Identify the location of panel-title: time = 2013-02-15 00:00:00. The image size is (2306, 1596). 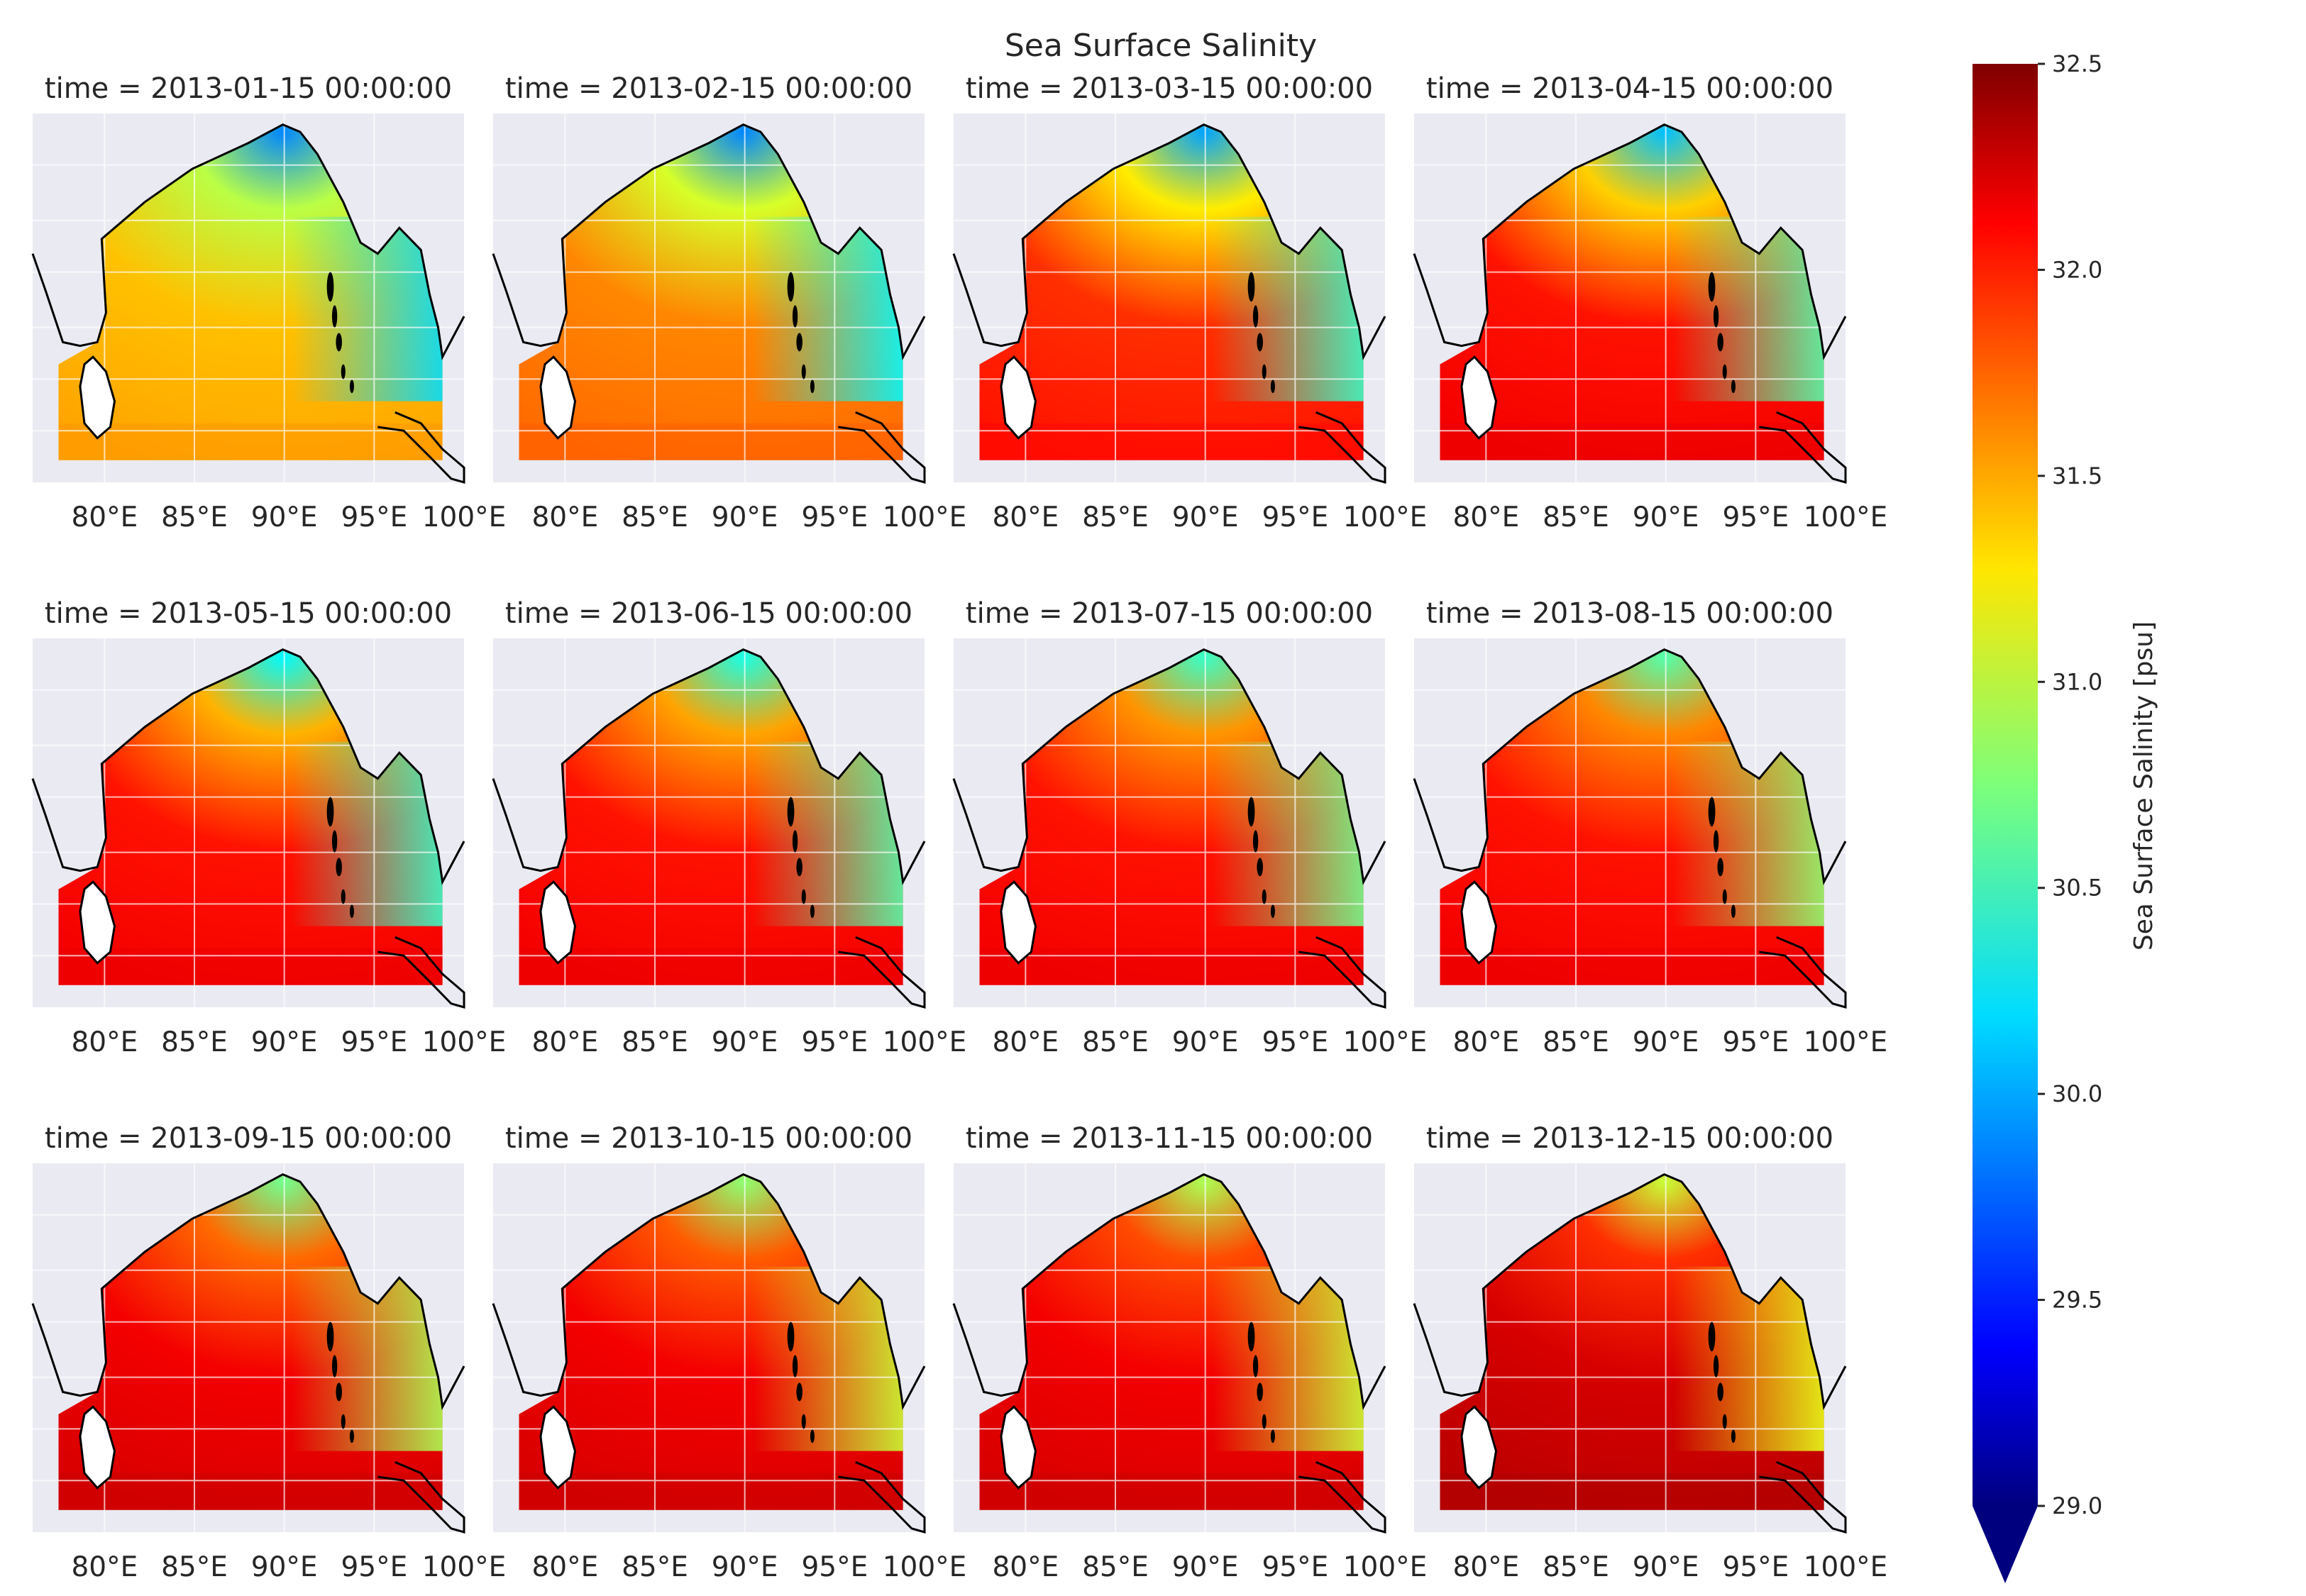
(708, 88).